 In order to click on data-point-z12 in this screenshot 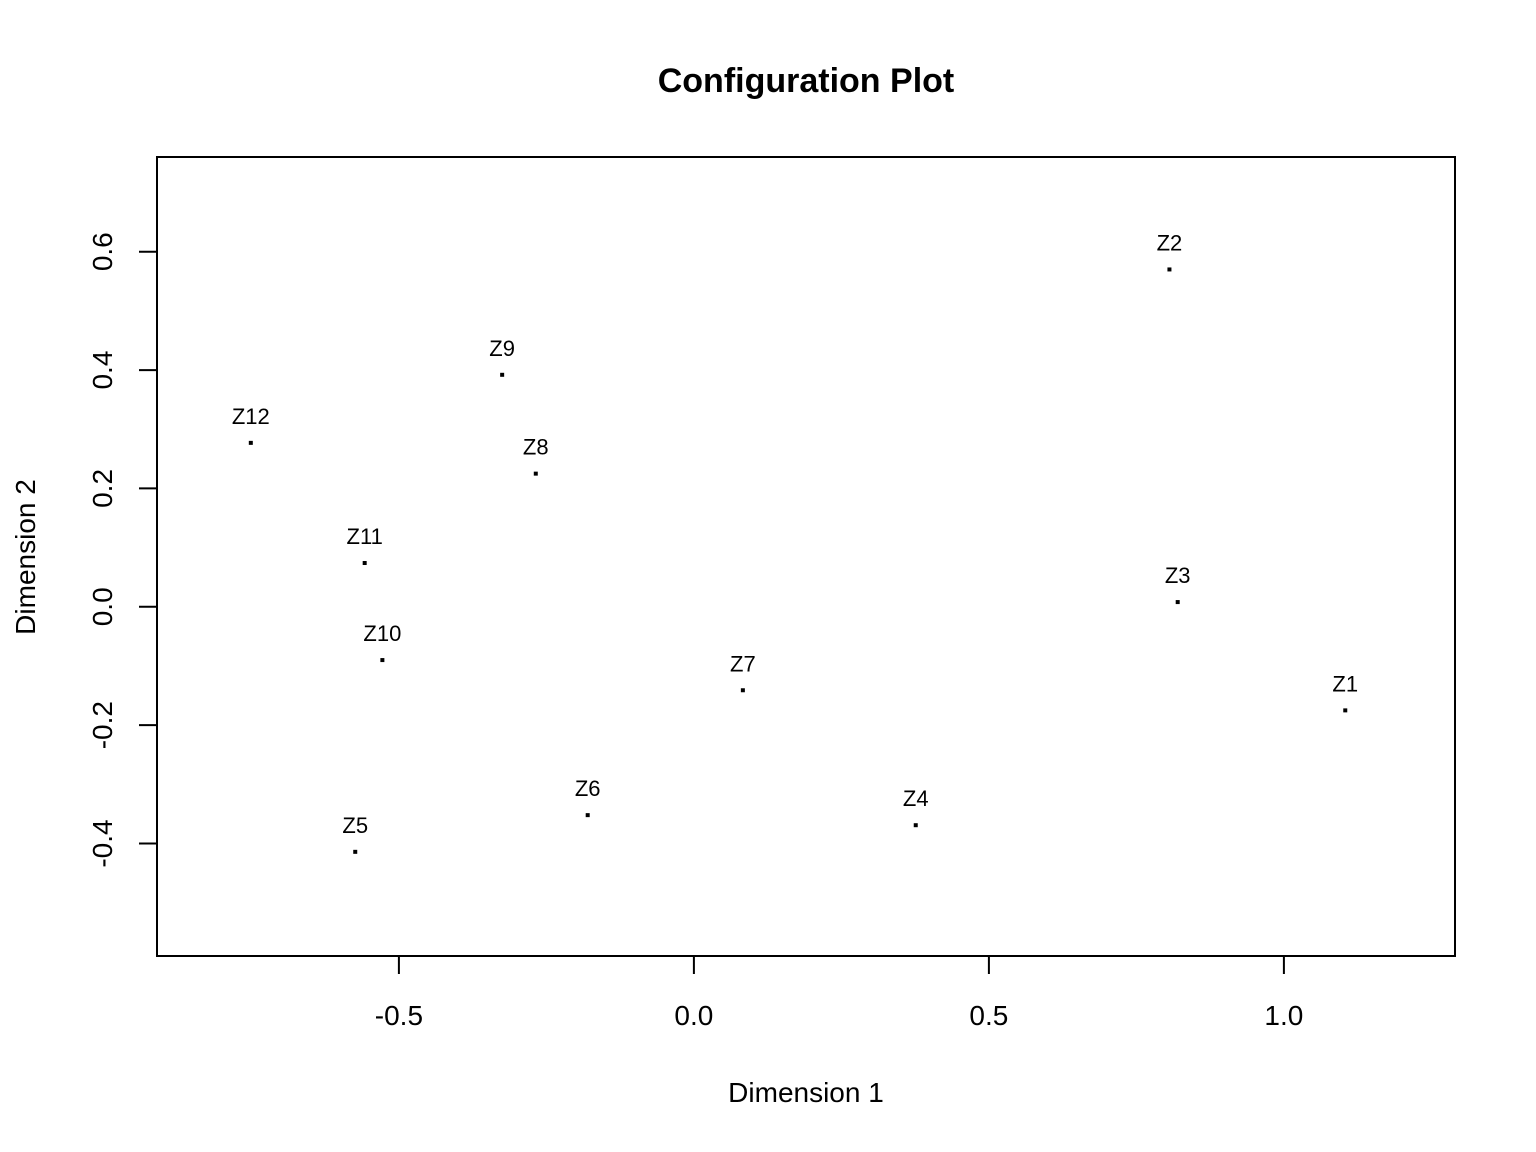, I will do `click(250, 442)`.